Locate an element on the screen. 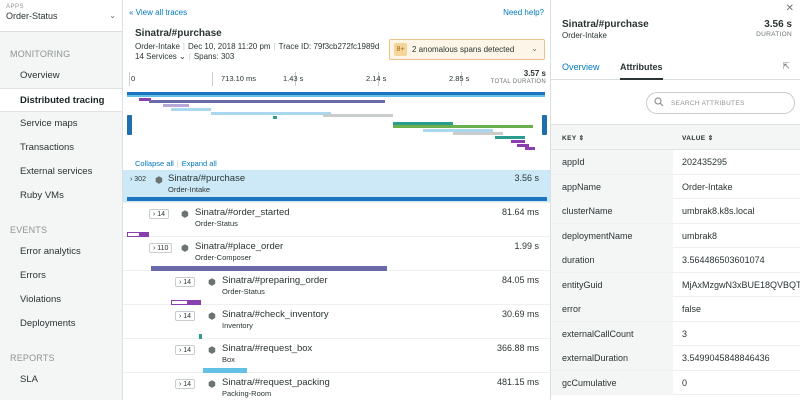  sort-icon: ⇕ is located at coordinates (581, 138).